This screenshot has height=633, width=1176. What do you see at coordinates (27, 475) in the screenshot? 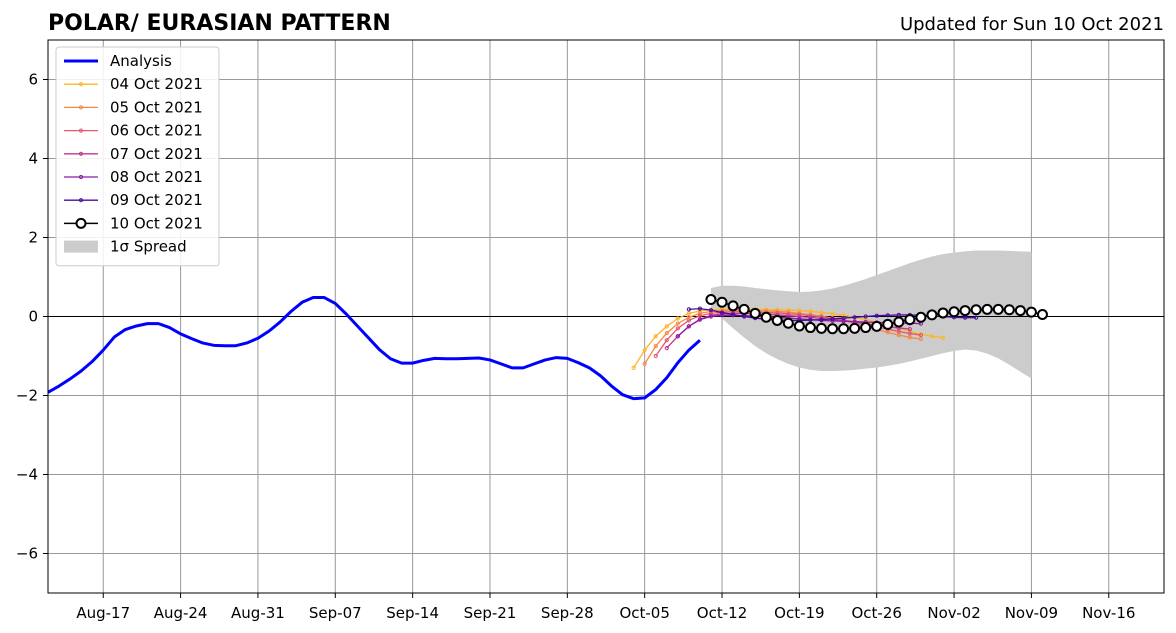
I see `y-tick-label: −4` at bounding box center [27, 475].